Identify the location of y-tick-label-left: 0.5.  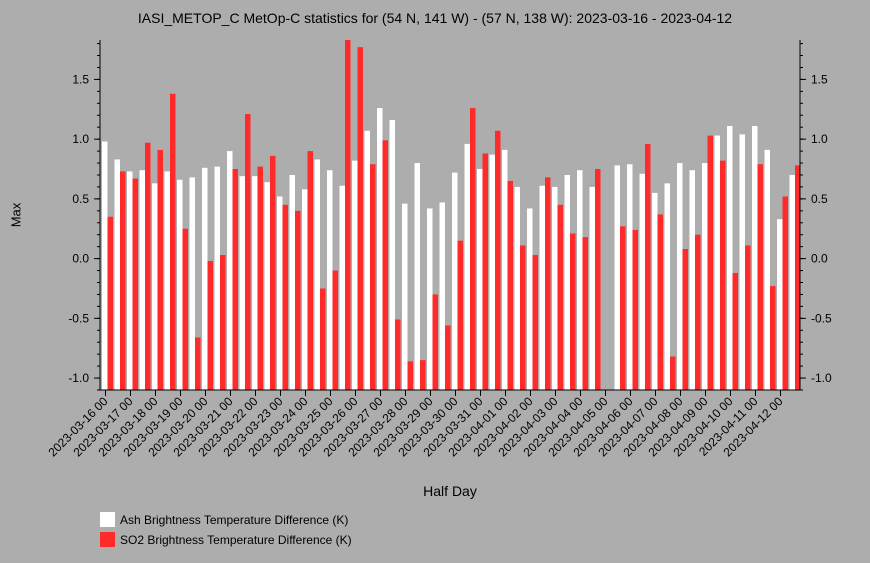
(80, 199).